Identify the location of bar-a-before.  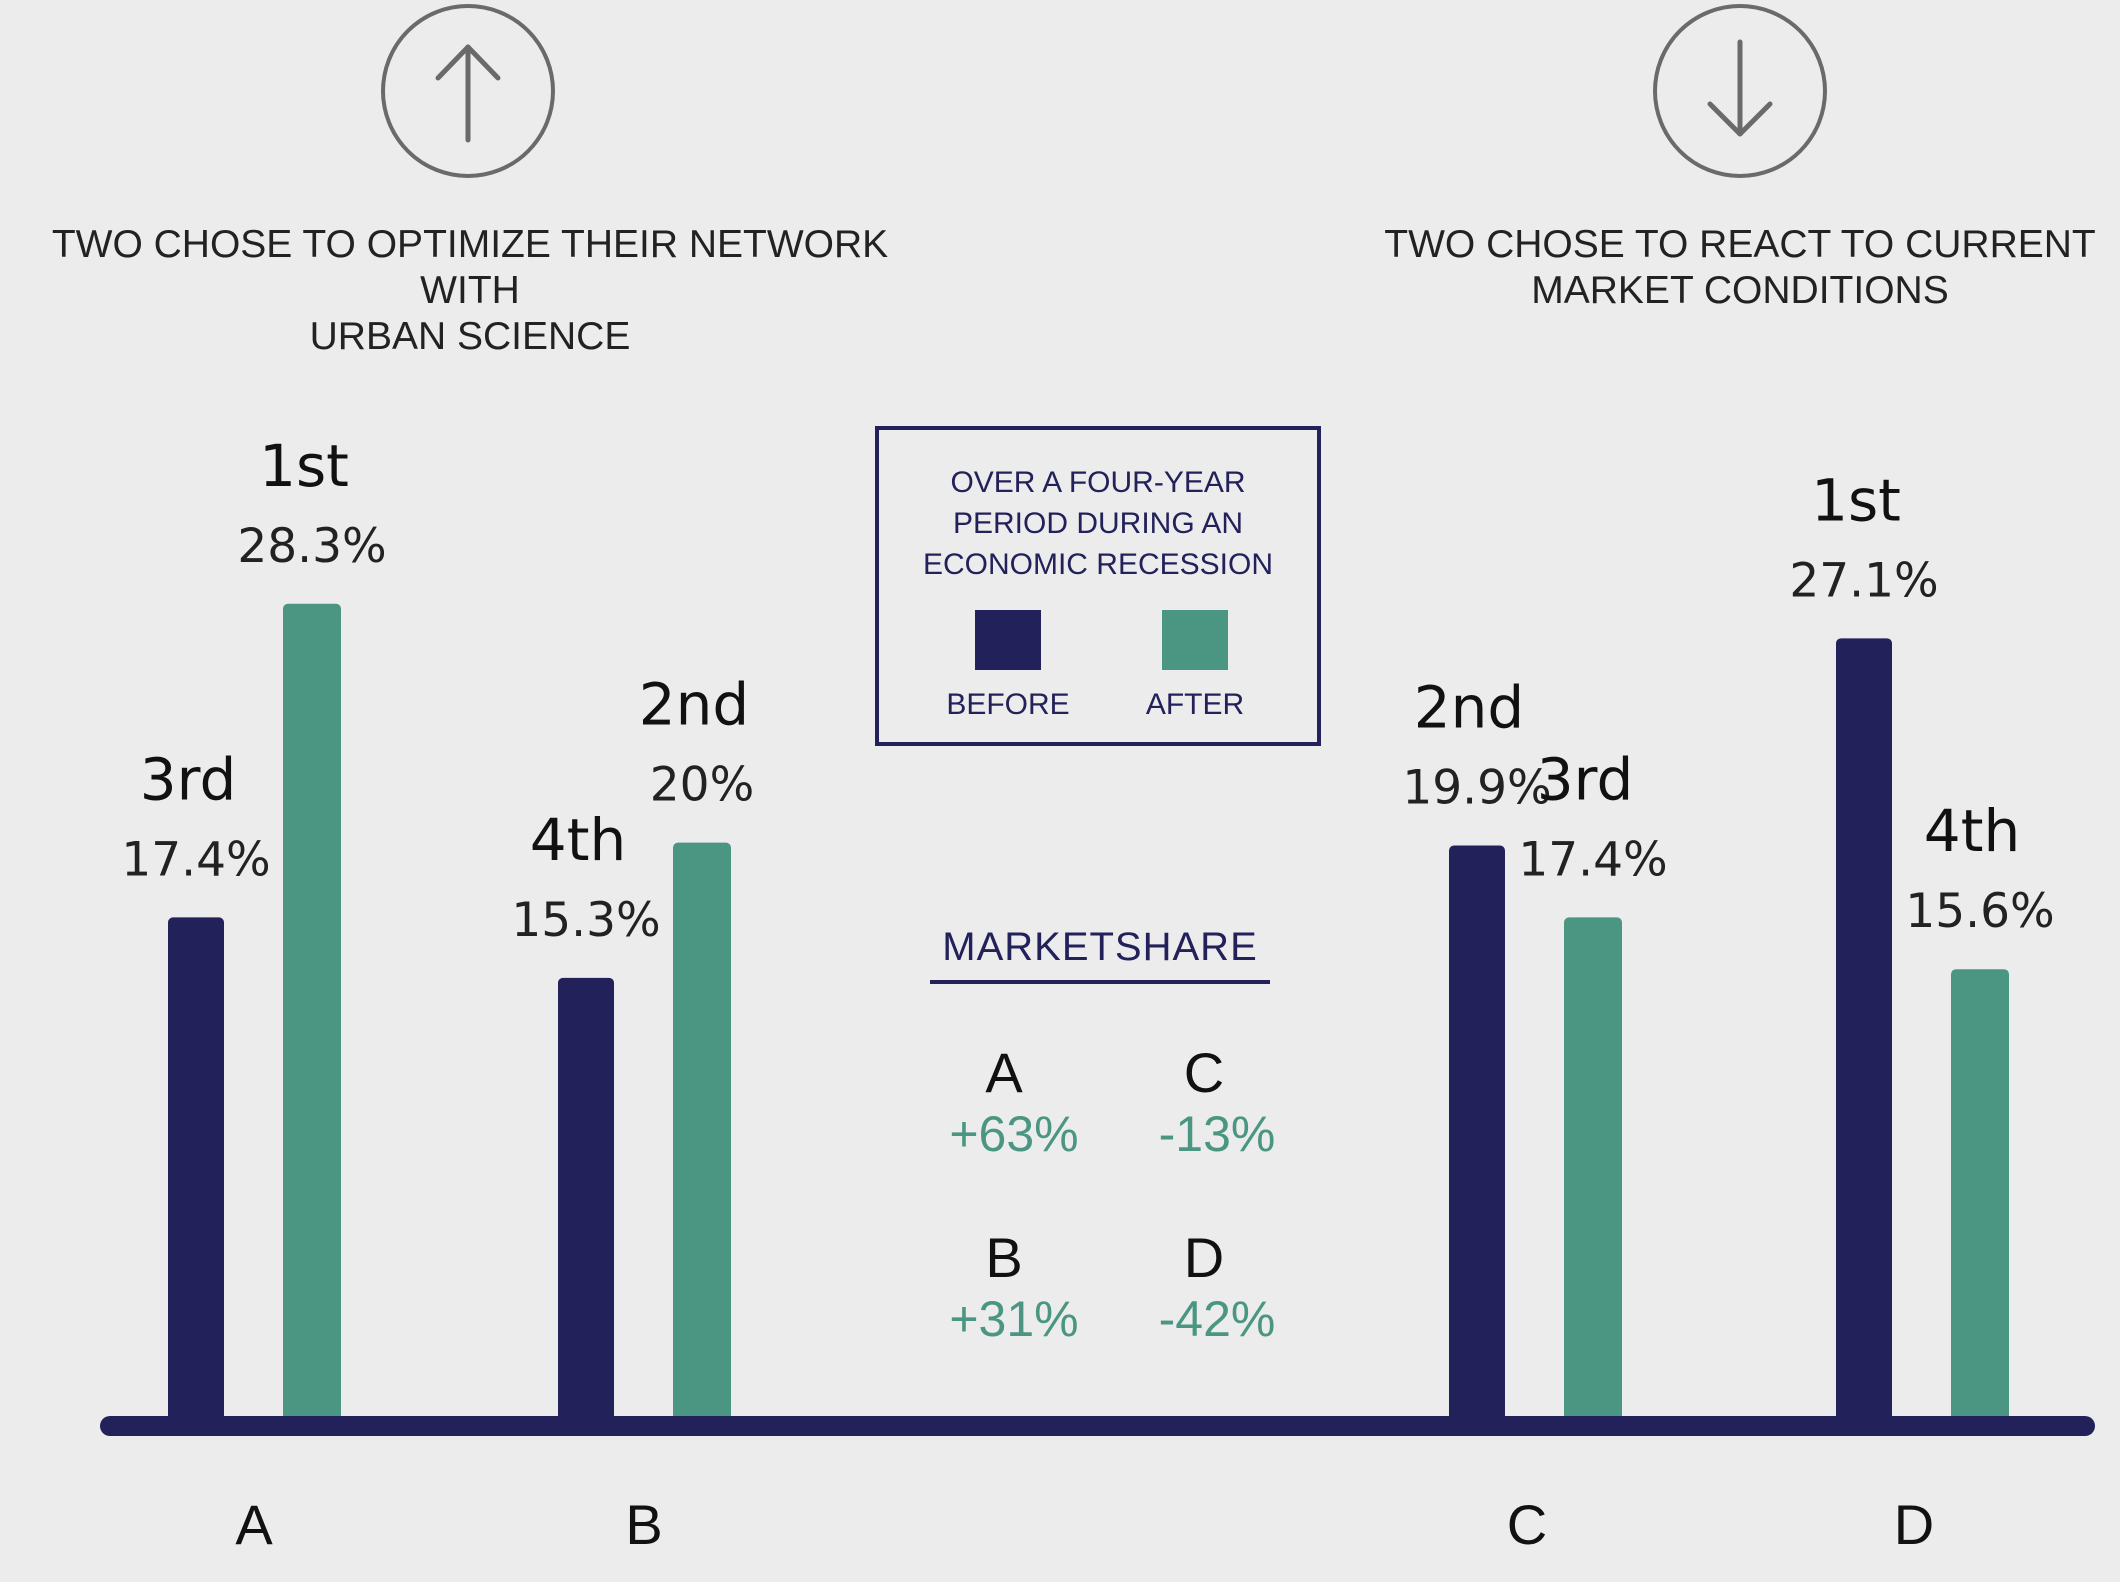
(196, 1170).